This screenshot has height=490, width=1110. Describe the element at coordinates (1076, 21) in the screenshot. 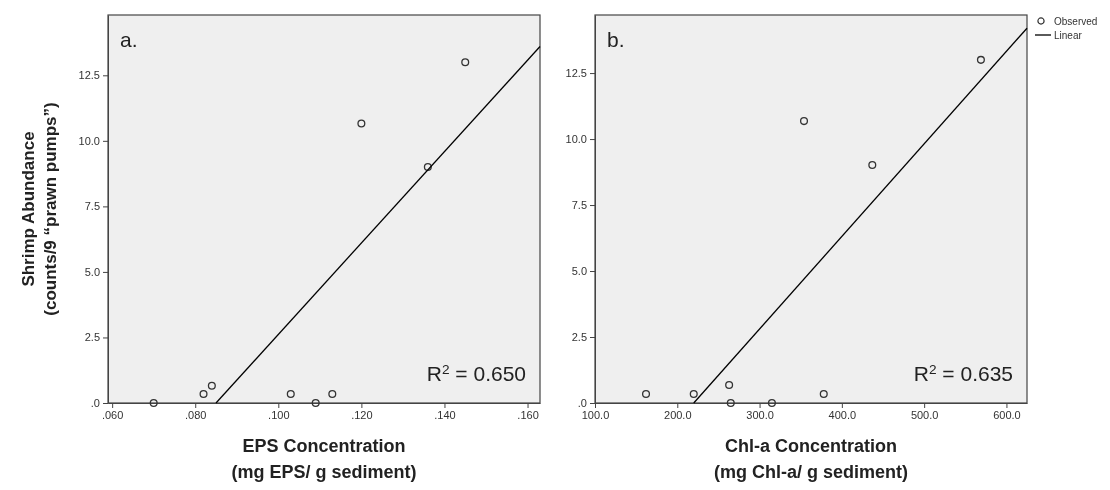

I see `legend-label: Observed` at that location.